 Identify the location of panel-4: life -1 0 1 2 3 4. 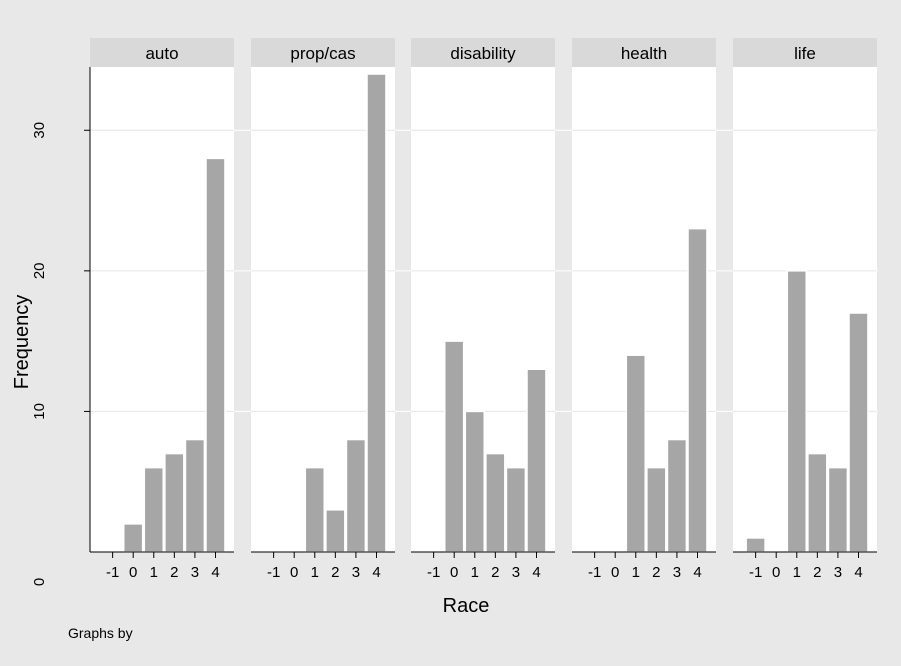
(805, 309).